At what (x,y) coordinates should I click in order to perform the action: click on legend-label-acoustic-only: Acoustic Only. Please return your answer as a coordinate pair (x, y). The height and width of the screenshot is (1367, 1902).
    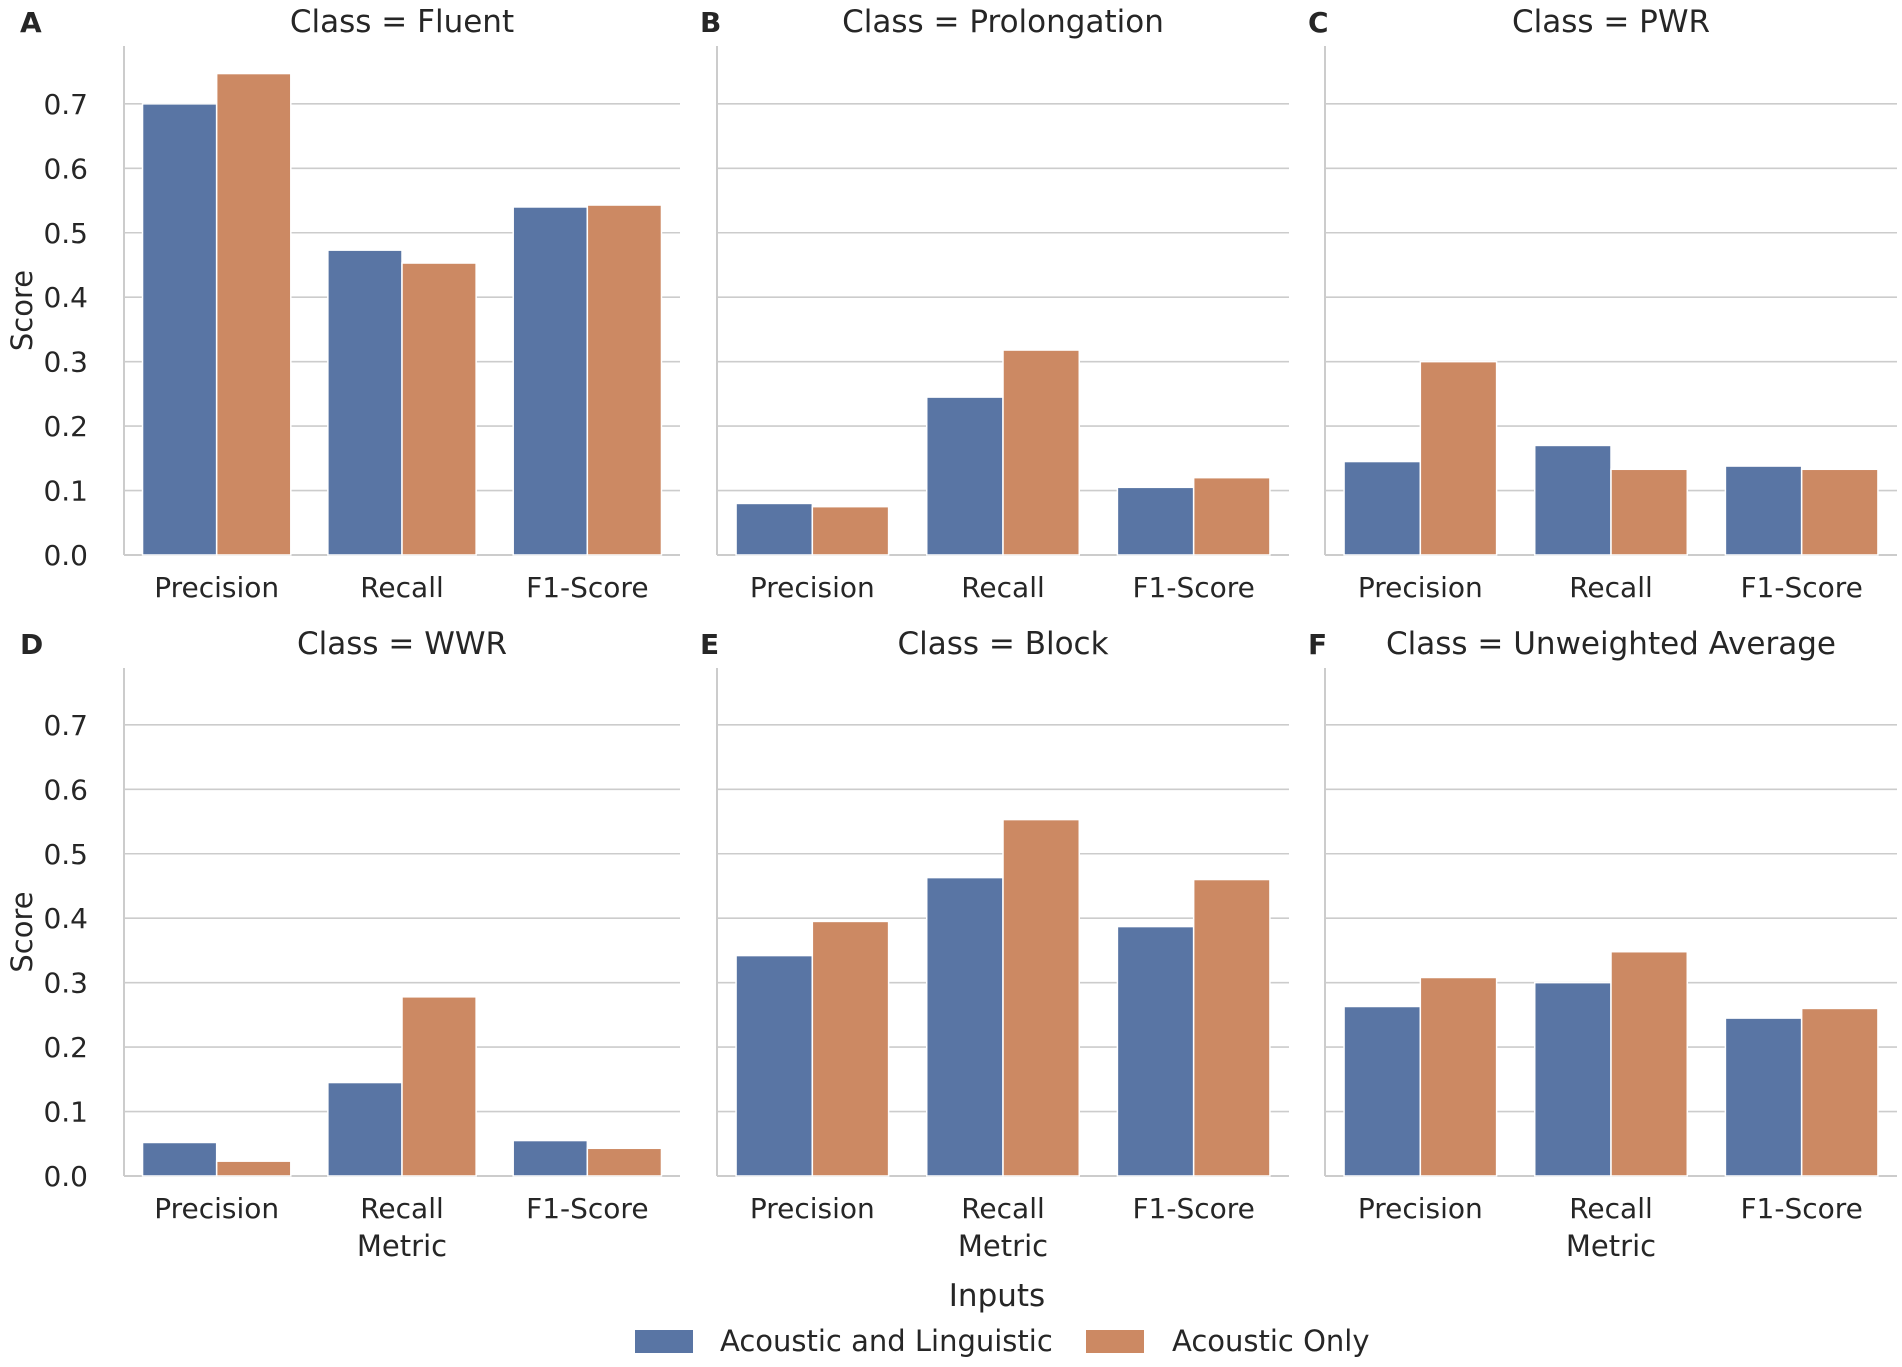
    Looking at the image, I should click on (1271, 1341).